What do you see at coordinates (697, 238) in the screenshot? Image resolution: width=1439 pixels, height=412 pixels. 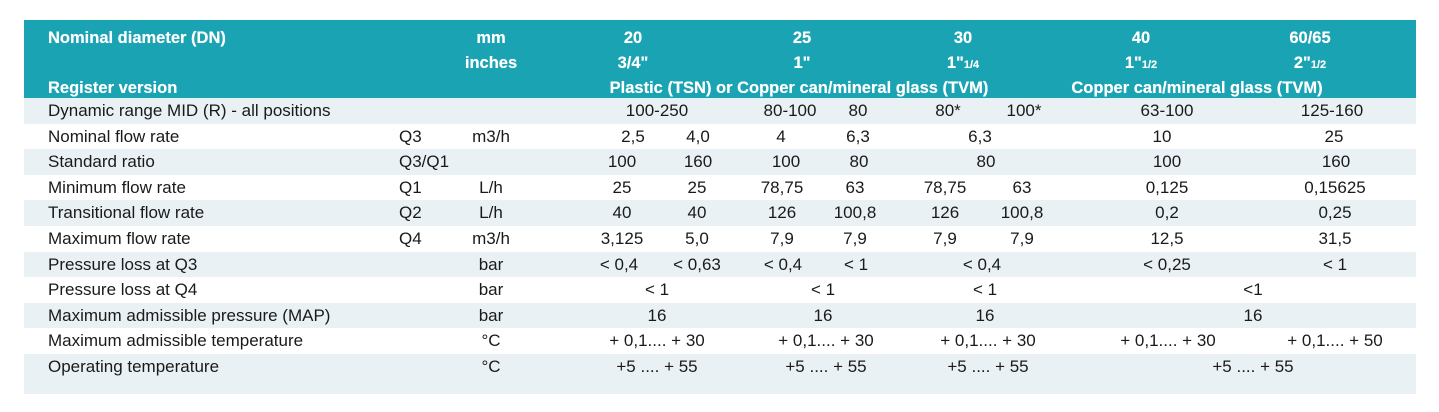 I see `row-value: 5,0` at bounding box center [697, 238].